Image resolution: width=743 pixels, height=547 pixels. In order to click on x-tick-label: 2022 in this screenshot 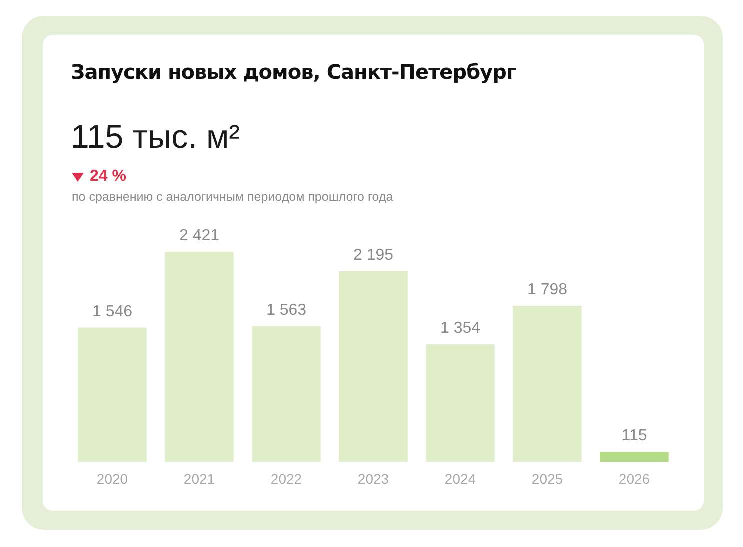, I will do `click(286, 479)`.